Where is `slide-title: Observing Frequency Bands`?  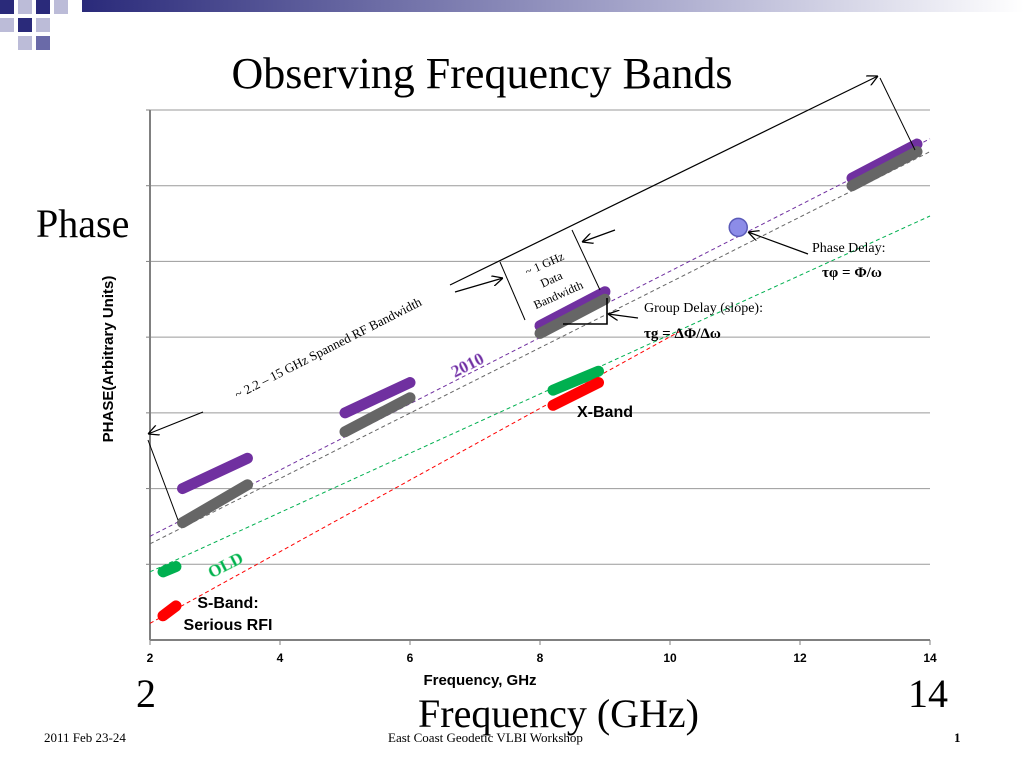
slide-title: Observing Frequency Bands is located at coordinates (482, 73).